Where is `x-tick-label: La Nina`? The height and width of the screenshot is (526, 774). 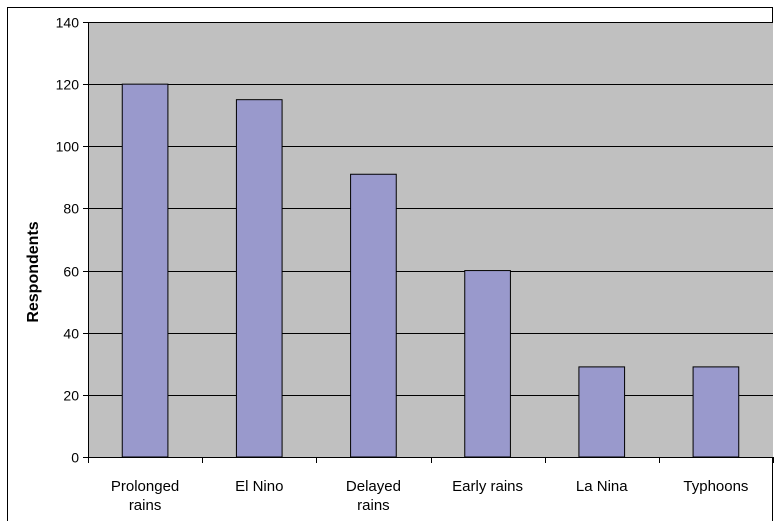
x-tick-label: La Nina is located at coordinates (602, 486).